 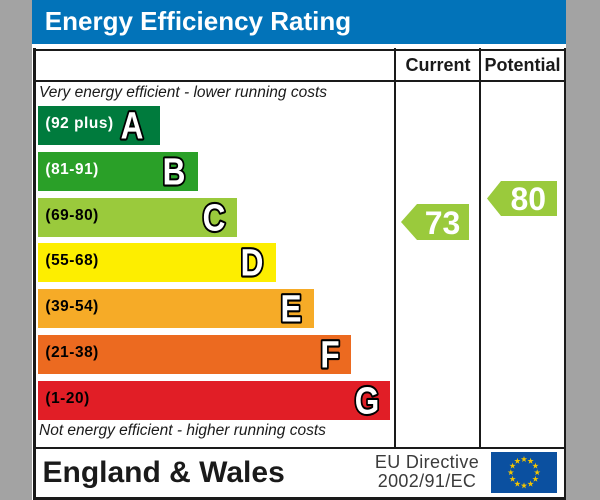 I want to click on svg-text: G, so click(x=366, y=400).